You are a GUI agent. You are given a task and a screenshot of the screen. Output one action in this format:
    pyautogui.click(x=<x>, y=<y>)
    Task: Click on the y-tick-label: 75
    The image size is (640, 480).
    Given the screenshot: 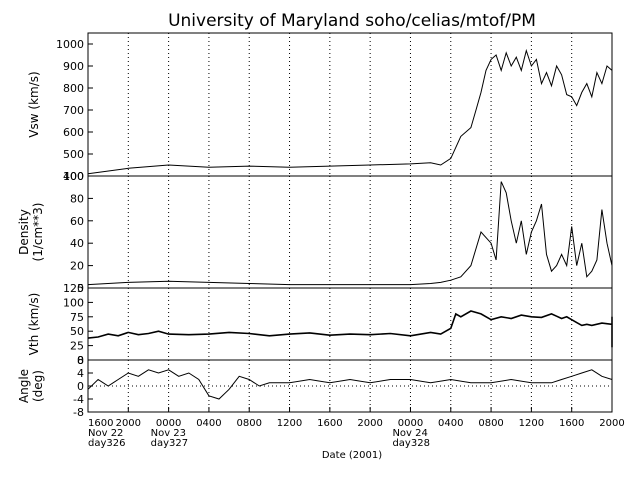 What is the action you would take?
    pyautogui.click(x=77, y=317)
    